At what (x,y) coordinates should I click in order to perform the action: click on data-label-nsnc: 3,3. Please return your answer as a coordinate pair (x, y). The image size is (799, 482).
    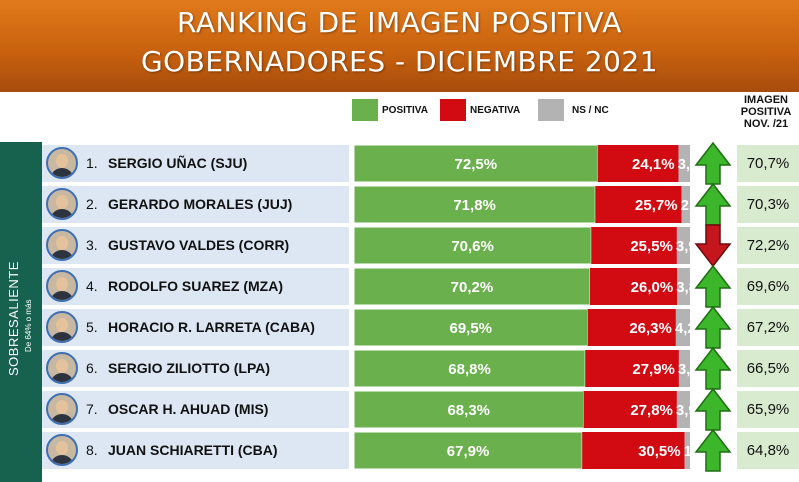
    Looking at the image, I should click on (688, 369).